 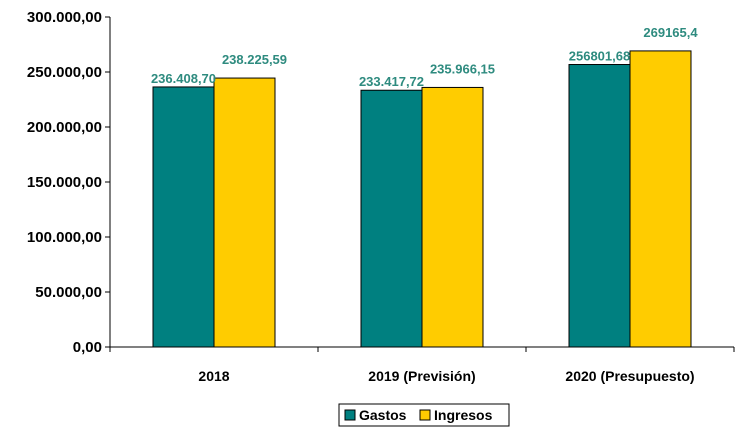 What do you see at coordinates (64, 17) in the screenshot?
I see `y-tick-label: 300.000,00` at bounding box center [64, 17].